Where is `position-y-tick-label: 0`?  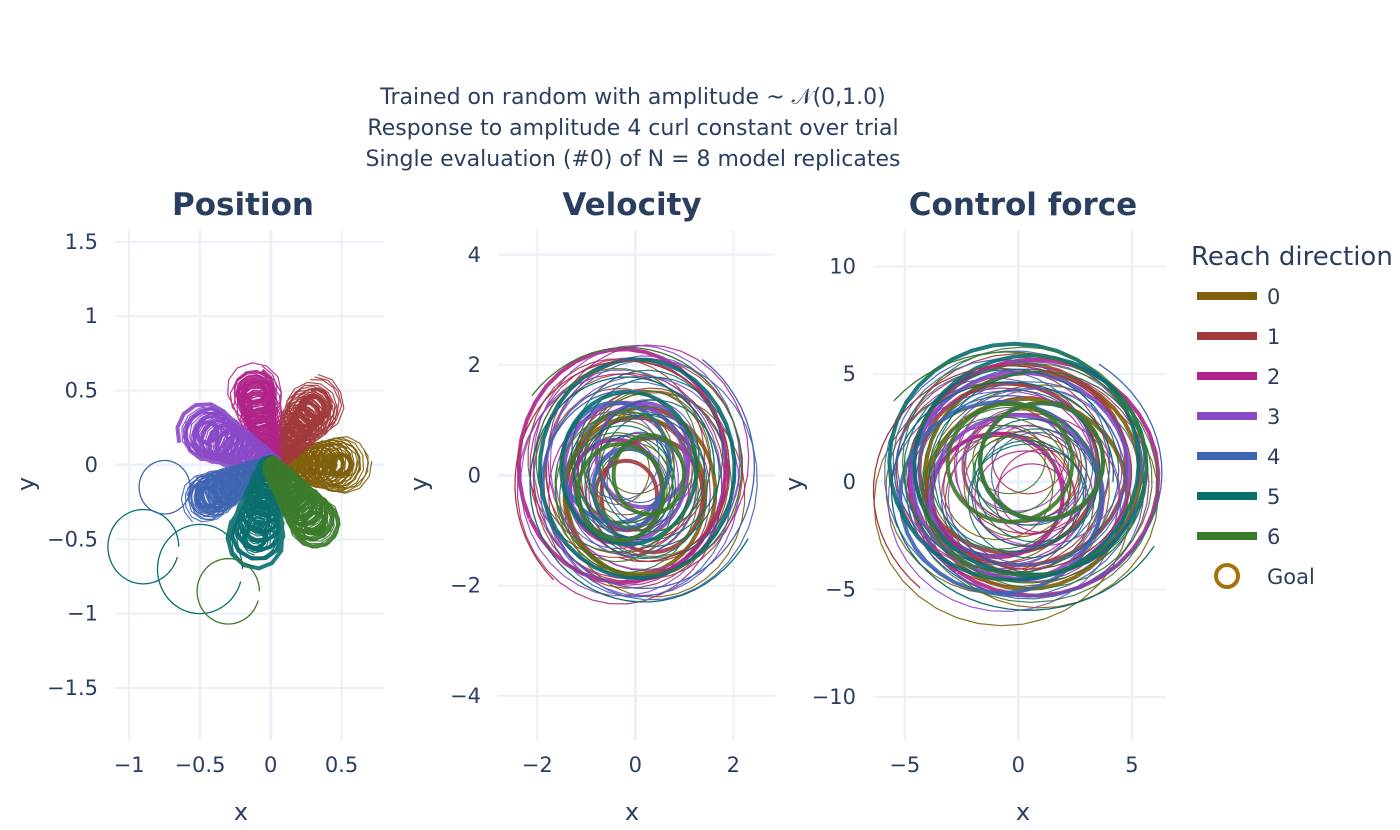 position-y-tick-label: 0 is located at coordinates (91, 465).